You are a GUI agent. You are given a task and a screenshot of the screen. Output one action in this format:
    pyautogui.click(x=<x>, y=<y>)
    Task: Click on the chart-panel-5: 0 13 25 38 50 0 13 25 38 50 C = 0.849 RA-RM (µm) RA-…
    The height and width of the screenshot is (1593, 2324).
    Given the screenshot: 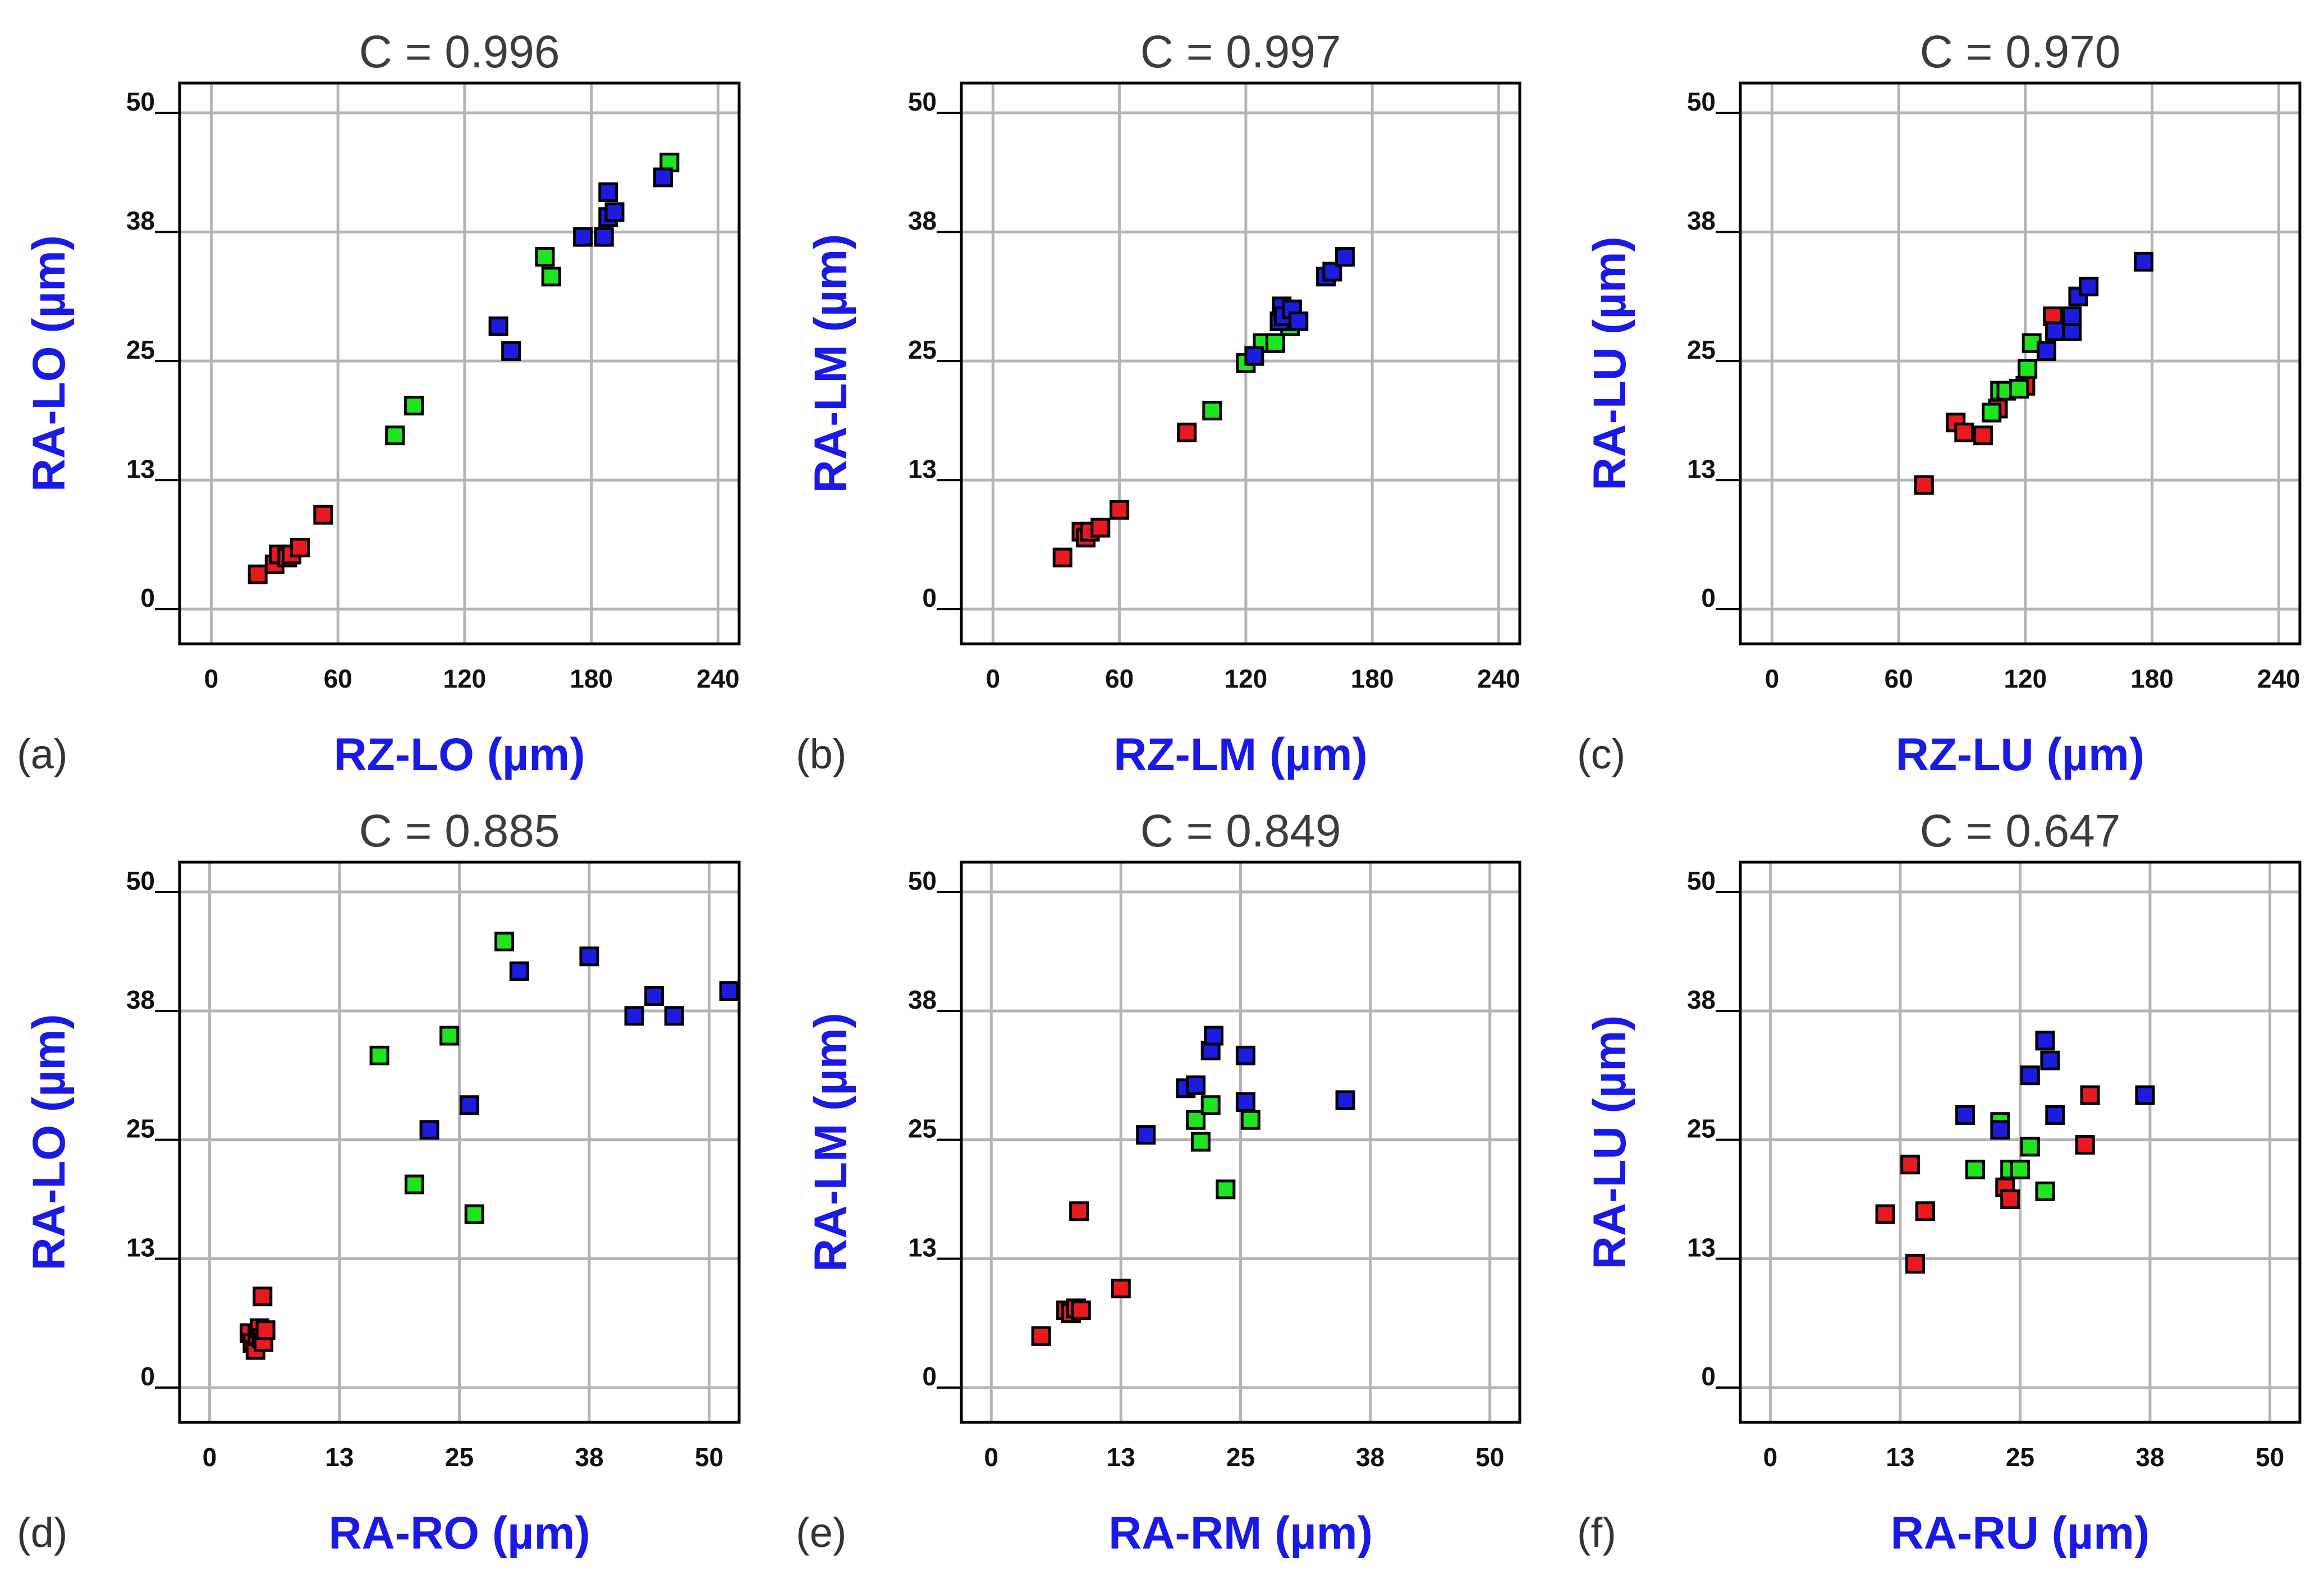 What is the action you would take?
    pyautogui.click(x=1158, y=1182)
    